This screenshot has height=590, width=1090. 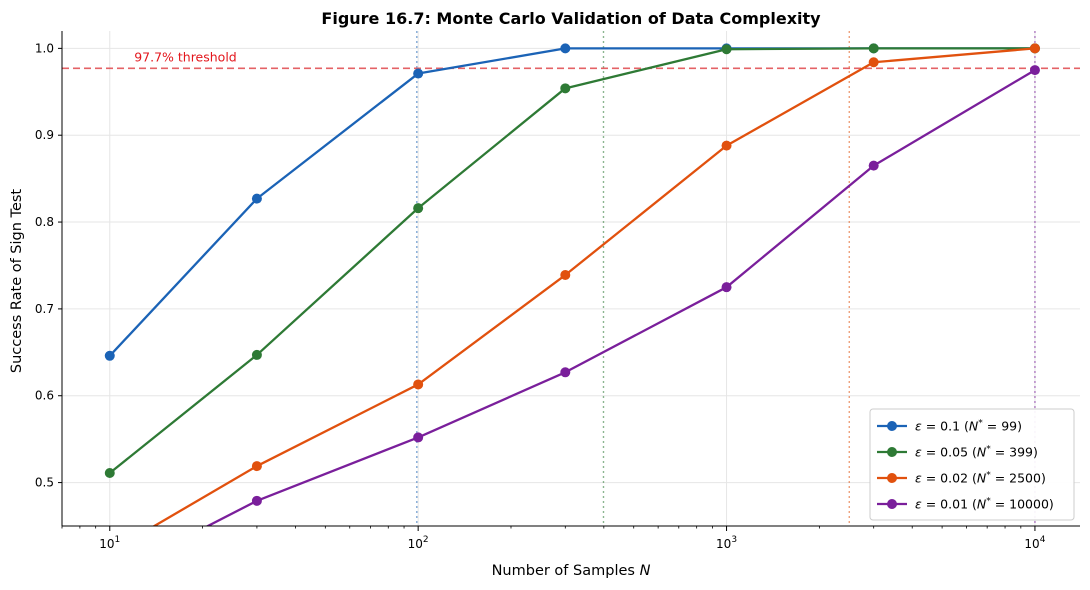 I want to click on legend-label: ε = 0.1 (N* = 99), so click(x=968, y=426).